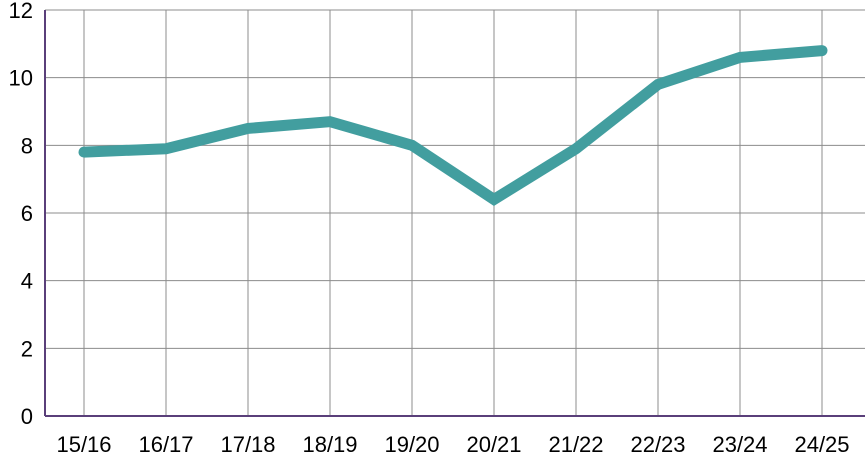  What do you see at coordinates (83, 444) in the screenshot?
I see `x-tick-label: 15/16` at bounding box center [83, 444].